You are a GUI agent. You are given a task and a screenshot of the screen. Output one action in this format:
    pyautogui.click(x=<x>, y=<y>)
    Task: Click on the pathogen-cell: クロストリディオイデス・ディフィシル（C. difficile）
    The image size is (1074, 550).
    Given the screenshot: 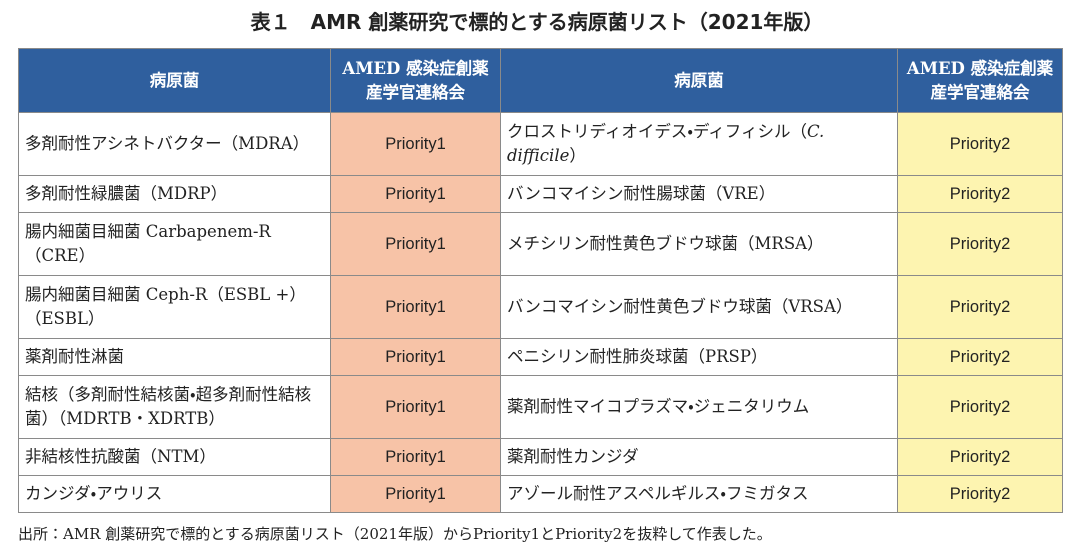 What is the action you would take?
    pyautogui.click(x=699, y=144)
    